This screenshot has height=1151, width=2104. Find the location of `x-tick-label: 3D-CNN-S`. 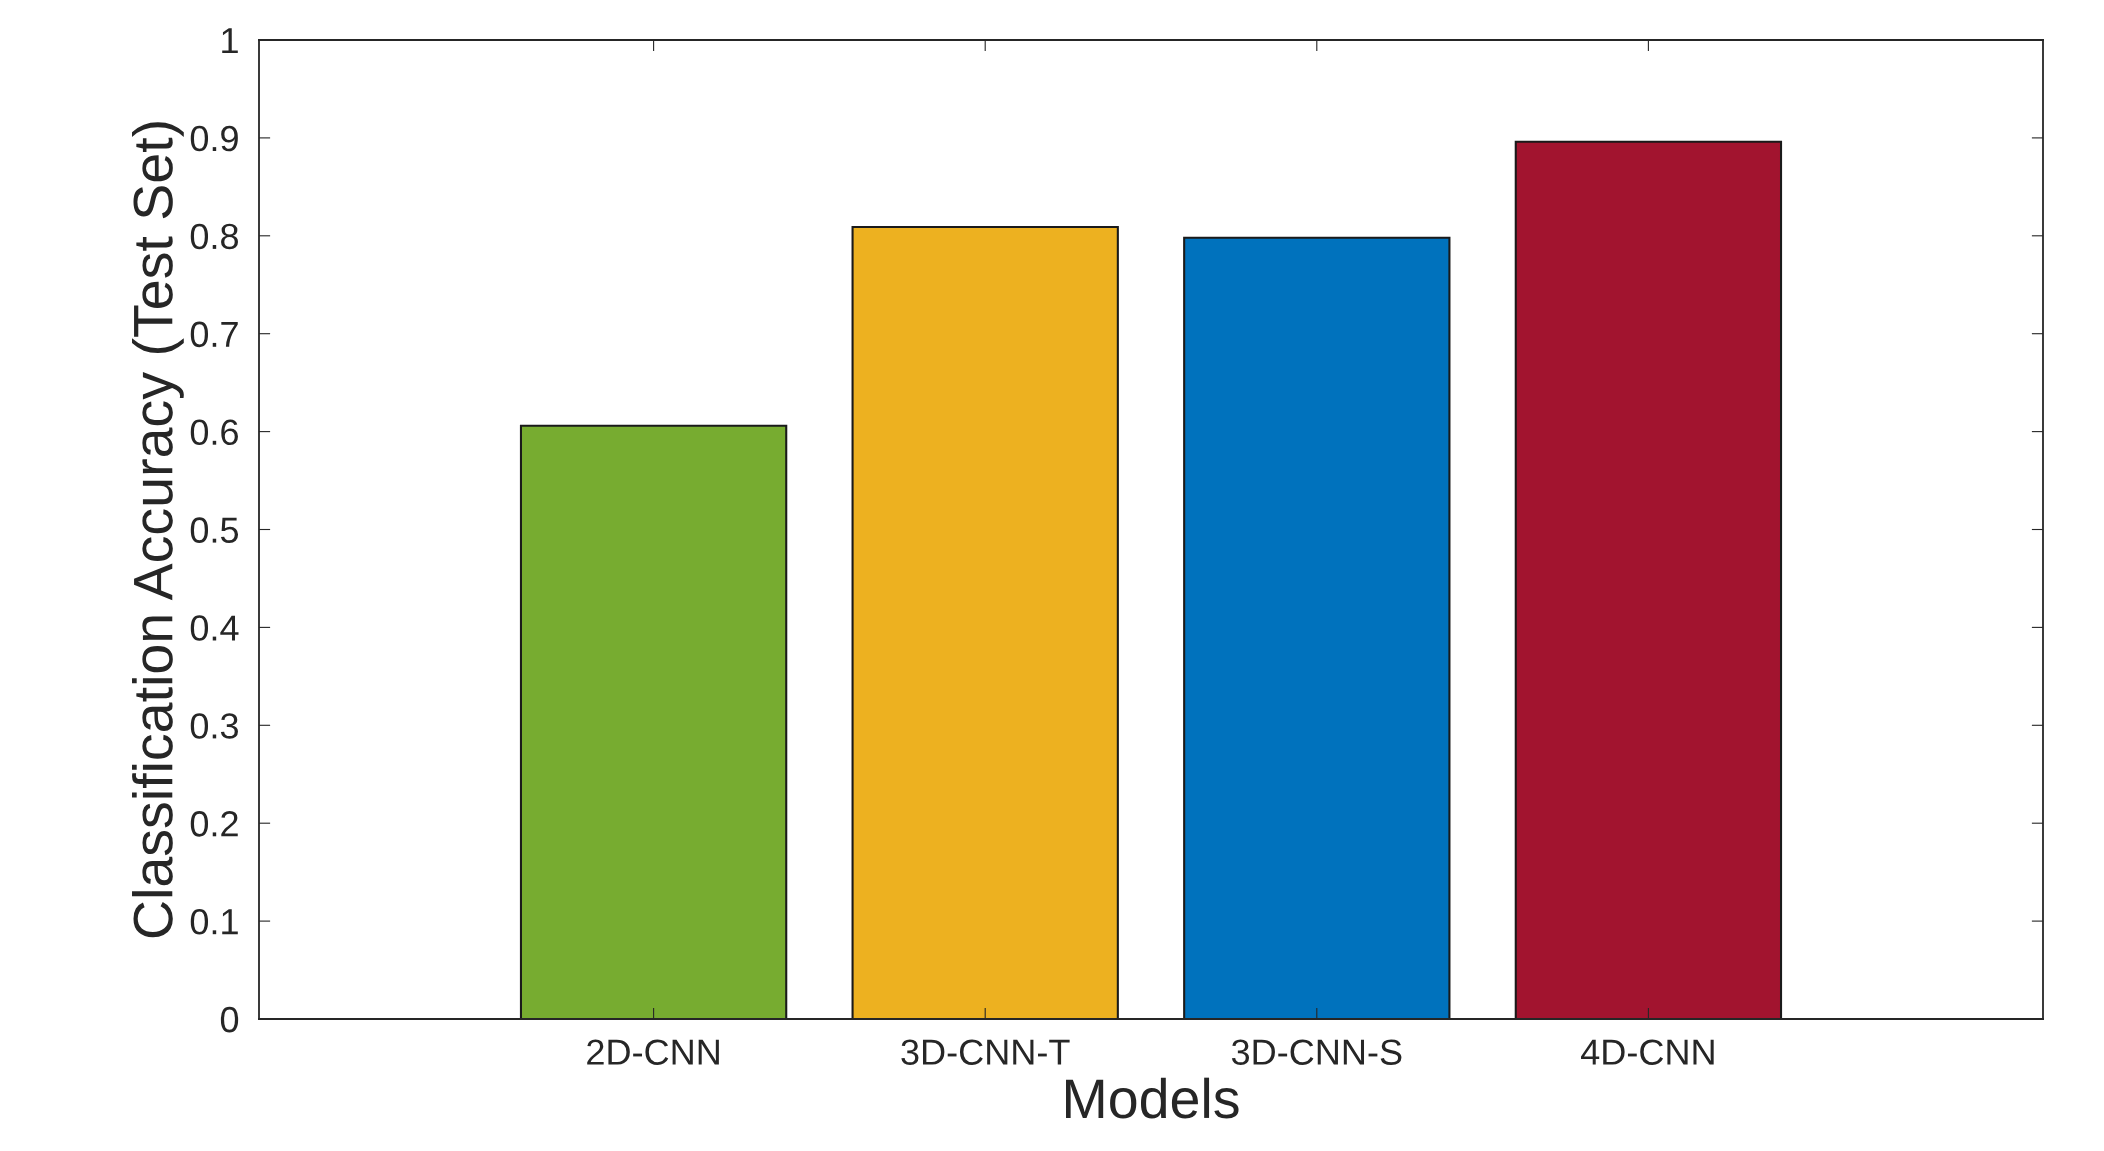

x-tick-label: 3D-CNN-S is located at coordinates (1316, 1052).